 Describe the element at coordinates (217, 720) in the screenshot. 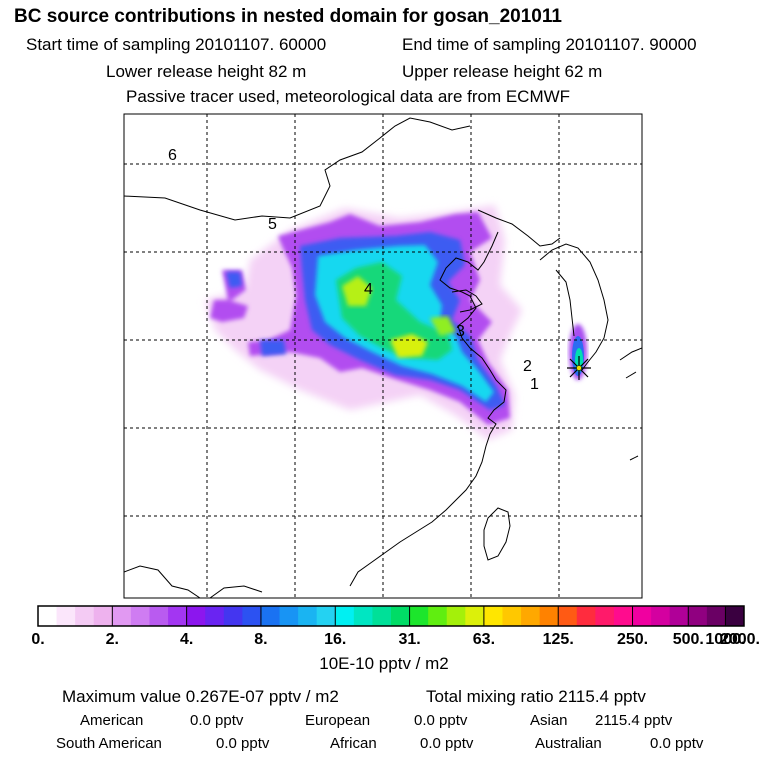

I see `american-value: 0.0 pptv` at that location.